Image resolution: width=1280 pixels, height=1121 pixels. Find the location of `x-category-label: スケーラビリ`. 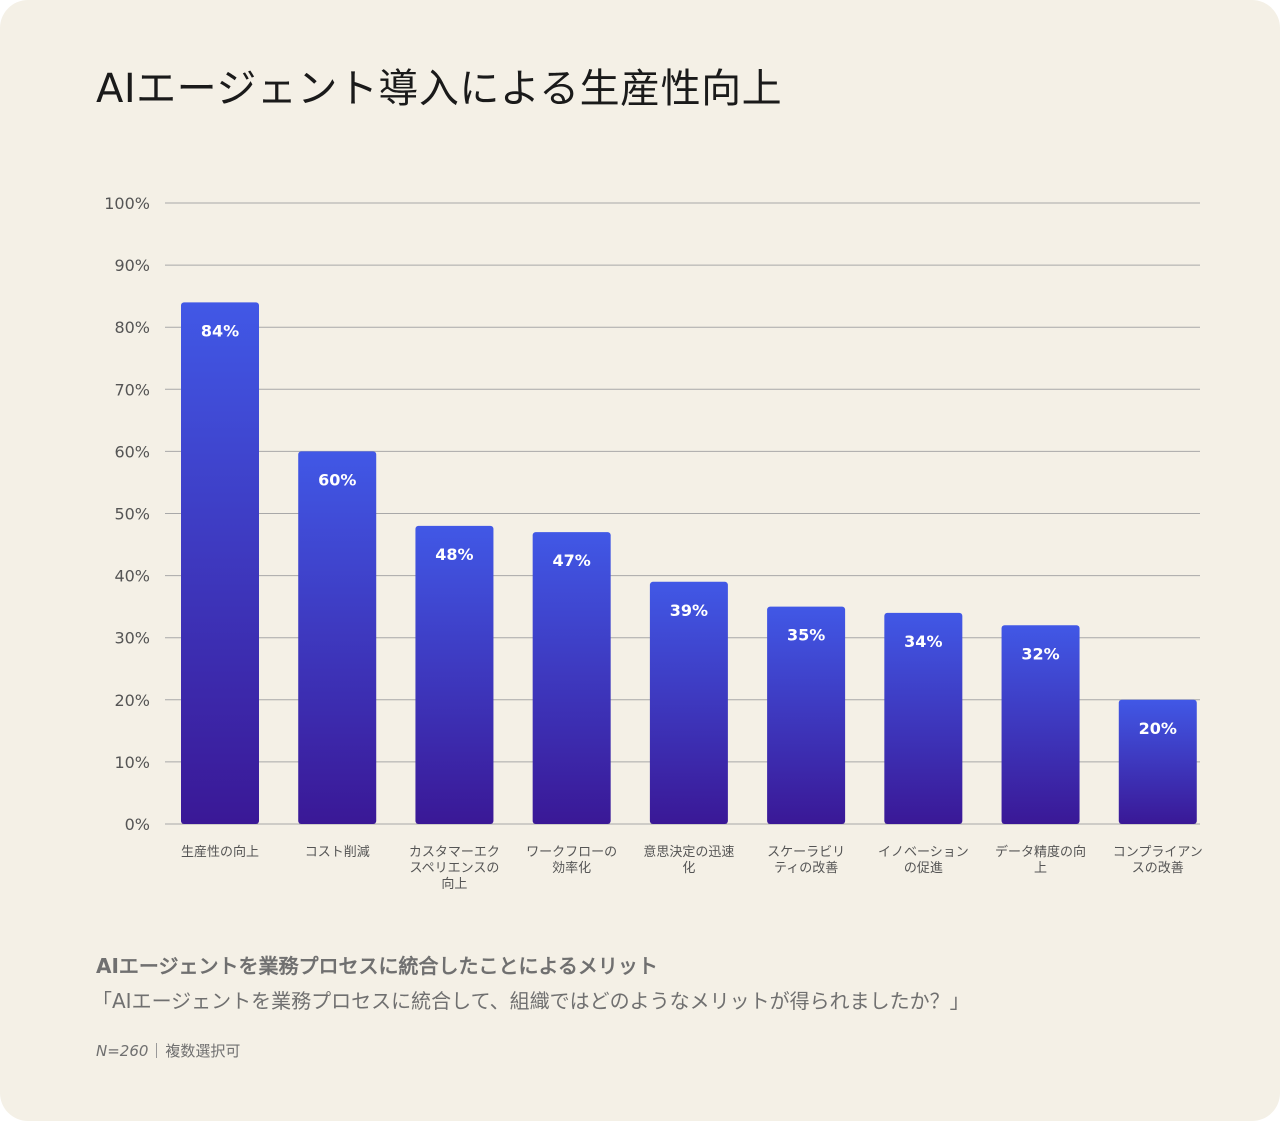

x-category-label: スケーラビリ is located at coordinates (806, 852).